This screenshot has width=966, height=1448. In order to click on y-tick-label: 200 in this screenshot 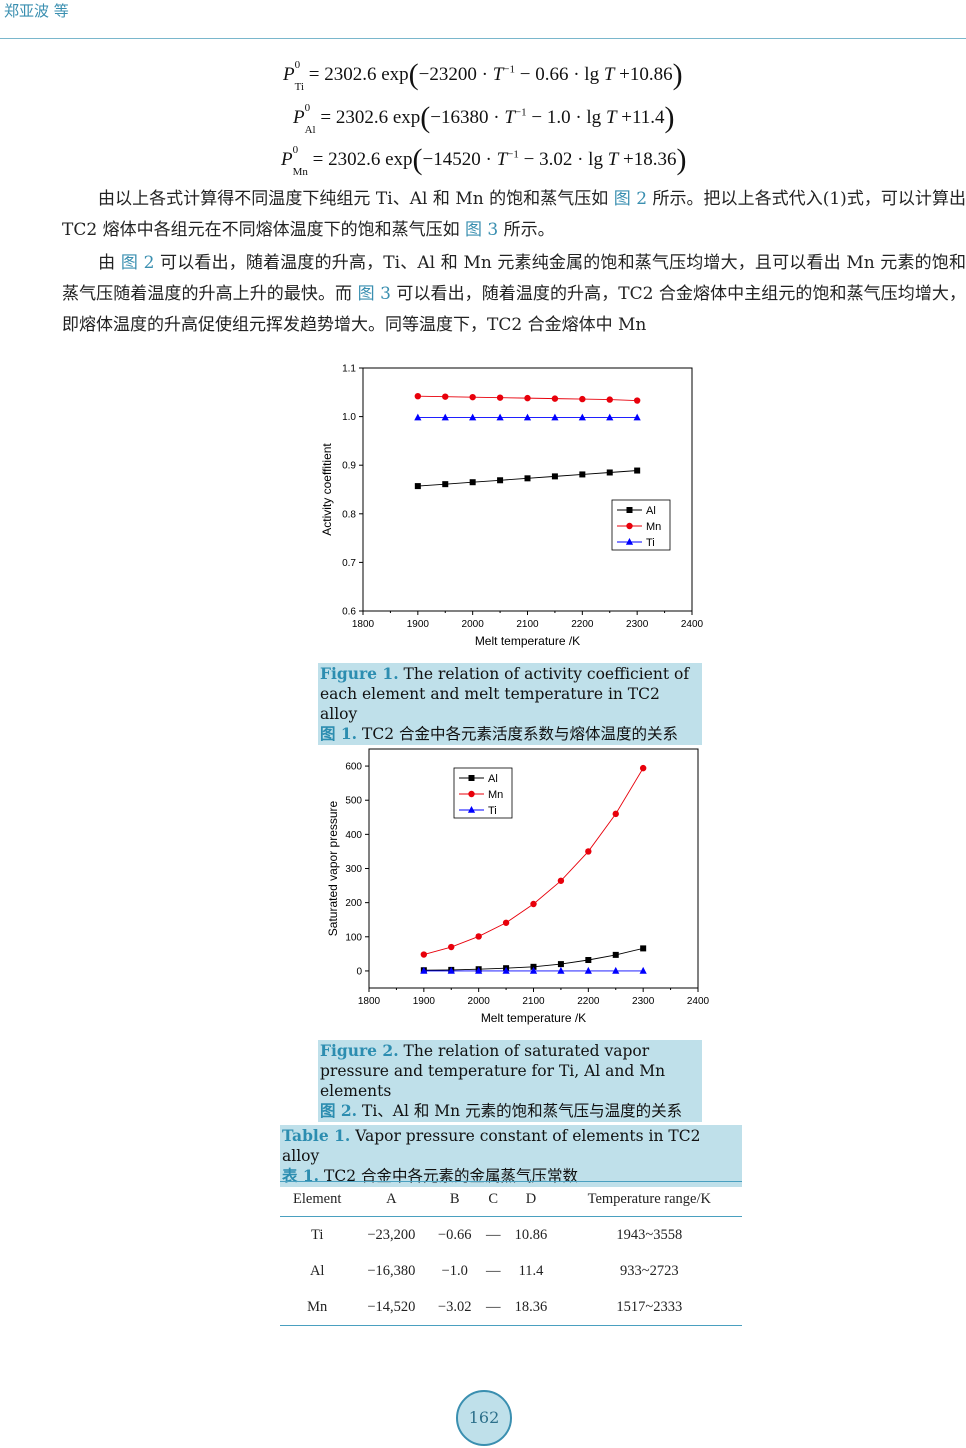, I will do `click(353, 903)`.